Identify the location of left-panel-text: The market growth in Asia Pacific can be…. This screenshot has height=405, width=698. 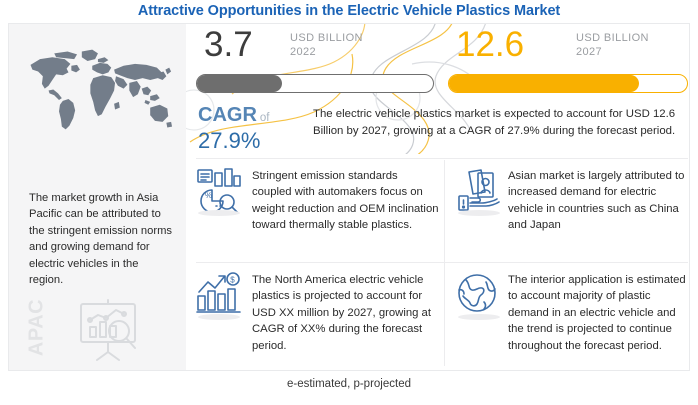
(101, 239).